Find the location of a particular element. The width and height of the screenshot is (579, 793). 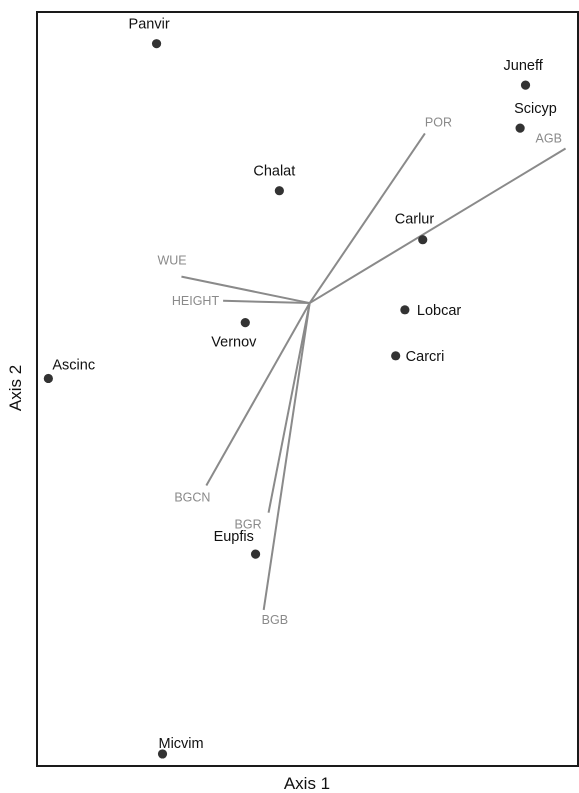

point-panvir is located at coordinates (156, 44).